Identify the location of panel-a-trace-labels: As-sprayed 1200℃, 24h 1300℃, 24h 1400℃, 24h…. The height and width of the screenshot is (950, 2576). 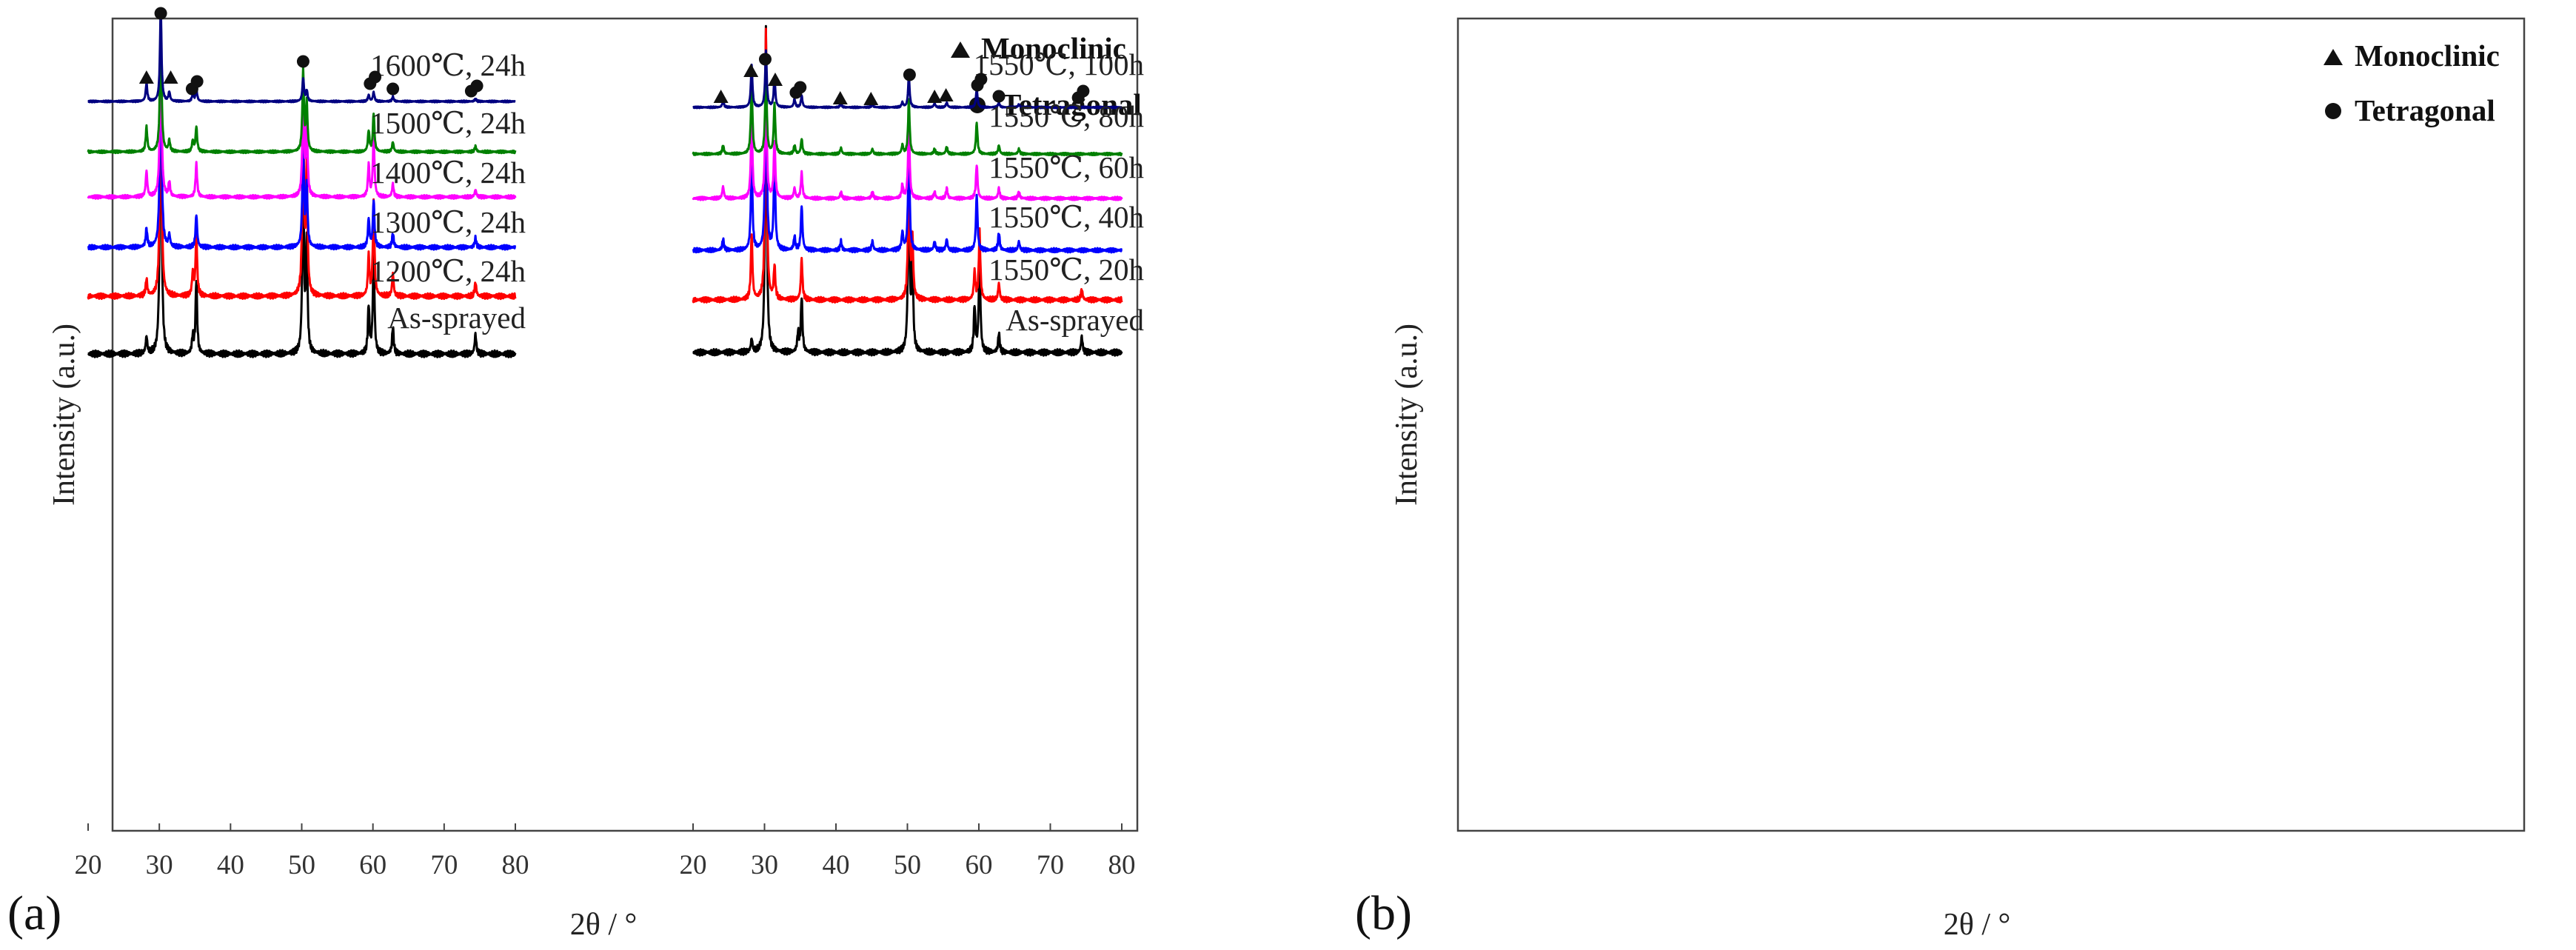
(448, 191).